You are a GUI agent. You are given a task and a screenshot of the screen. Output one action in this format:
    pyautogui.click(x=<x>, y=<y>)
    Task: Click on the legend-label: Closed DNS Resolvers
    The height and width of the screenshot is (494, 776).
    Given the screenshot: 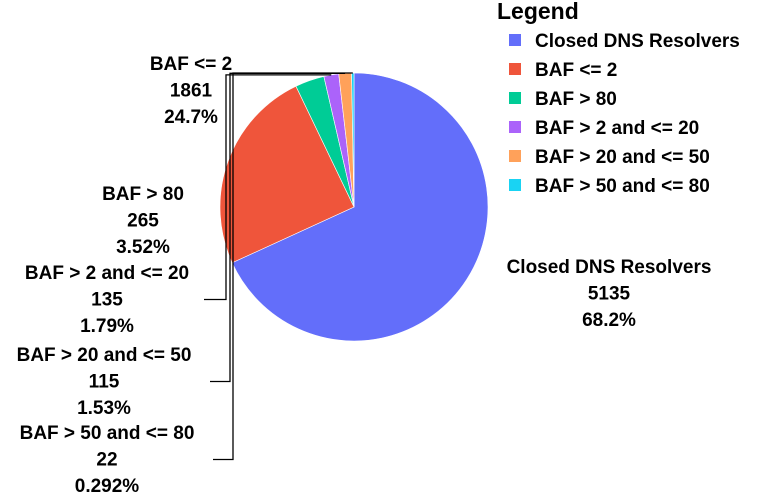 What is the action you would take?
    pyautogui.click(x=637, y=41)
    